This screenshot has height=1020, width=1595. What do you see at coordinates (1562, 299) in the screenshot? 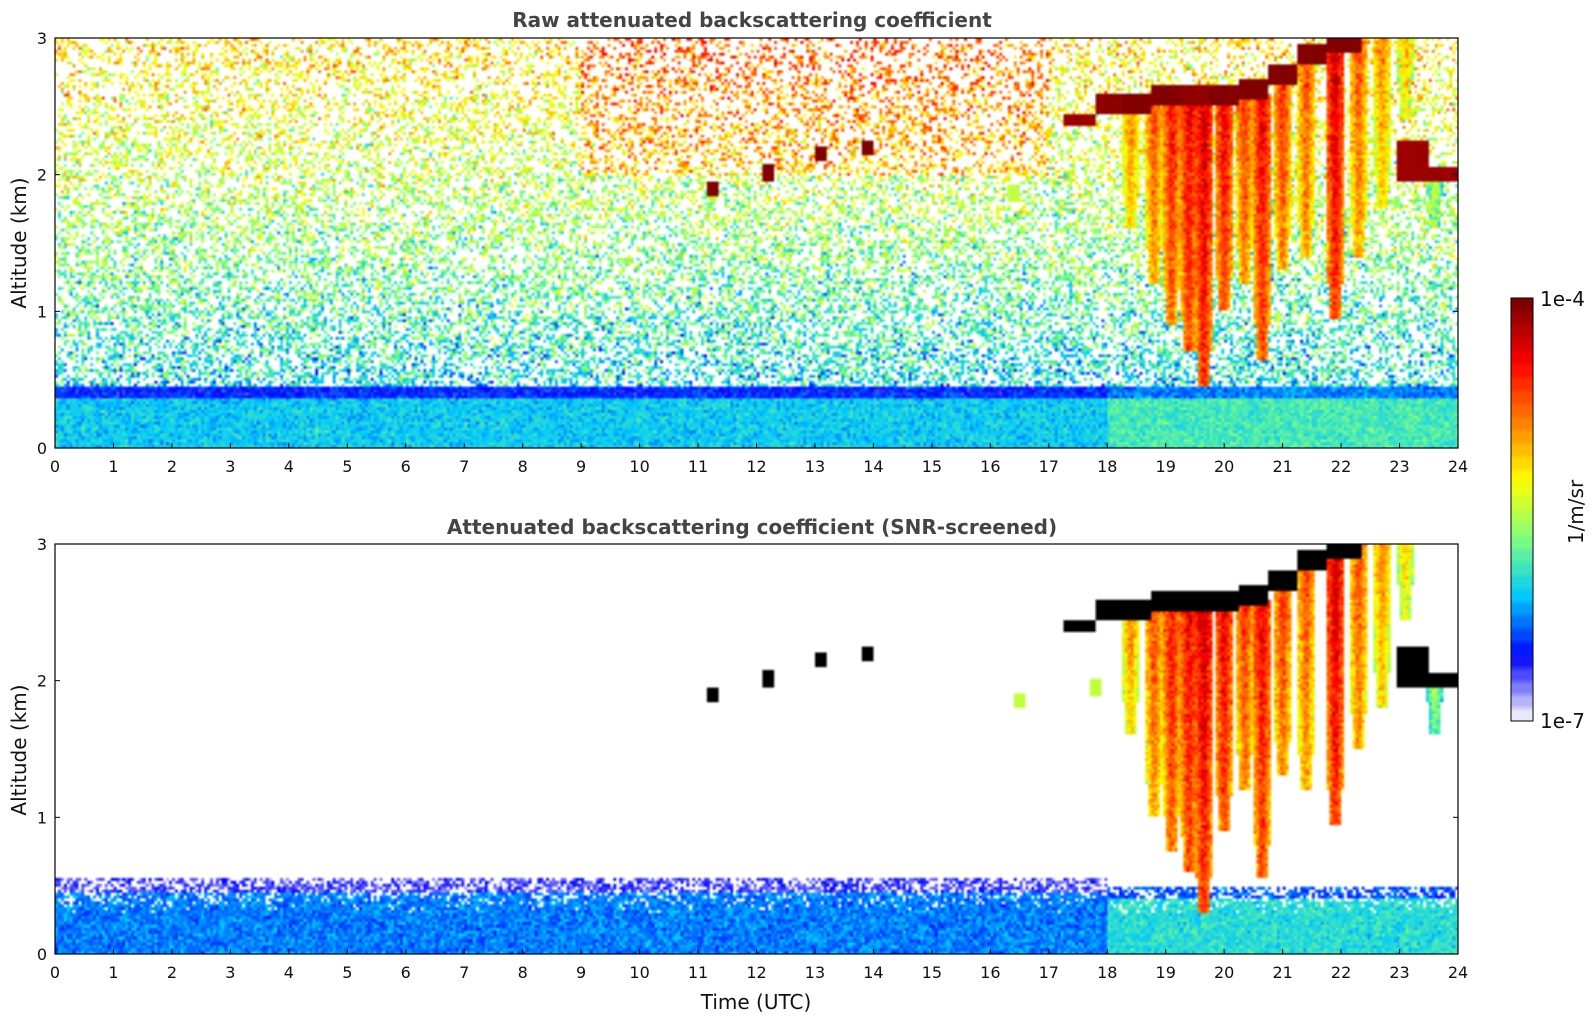
I see `colorbar-max-label: 1e-4` at bounding box center [1562, 299].